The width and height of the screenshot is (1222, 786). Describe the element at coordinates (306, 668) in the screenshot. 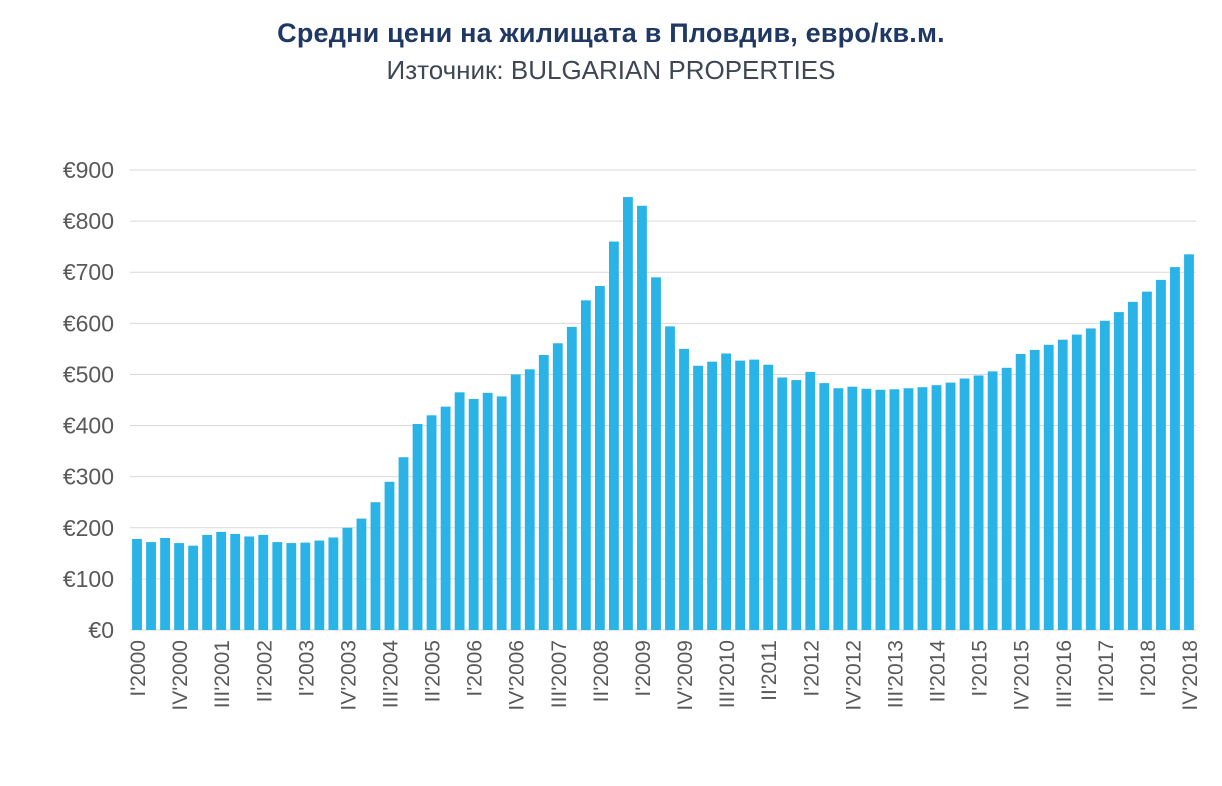

I see `x-axis-tick-label: I'2003` at that location.